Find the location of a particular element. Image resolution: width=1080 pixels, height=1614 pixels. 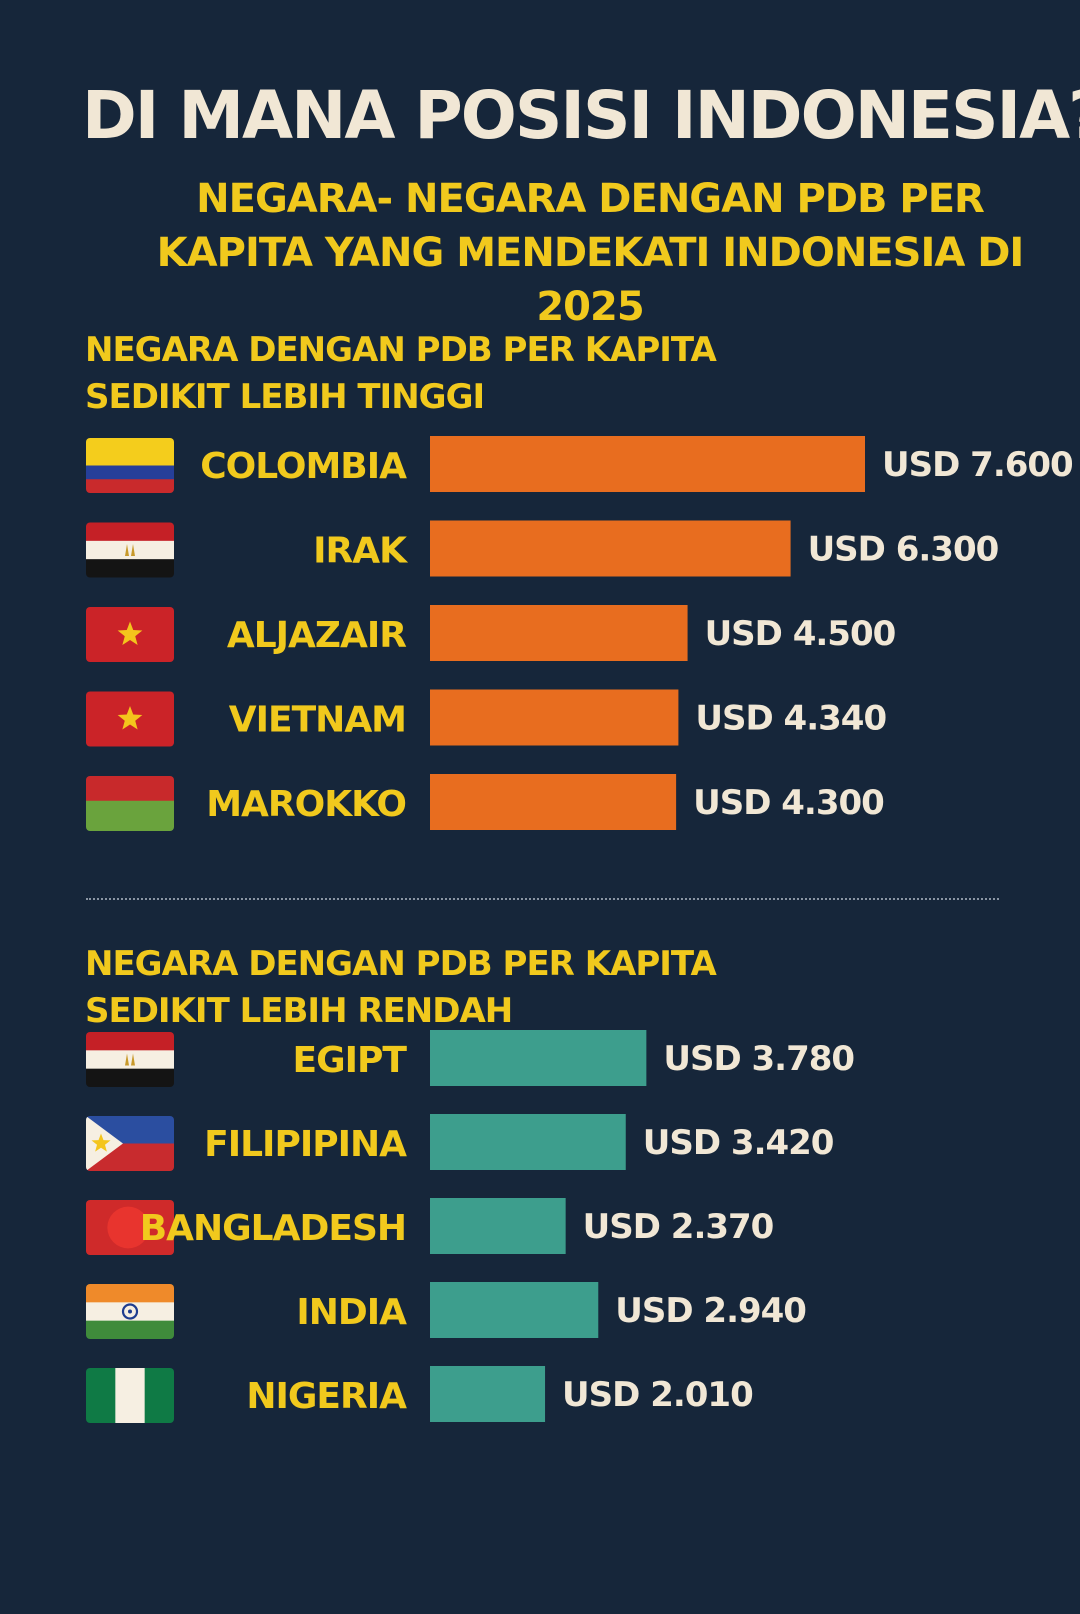

philippines-flag-icon is located at coordinates (130, 1143).